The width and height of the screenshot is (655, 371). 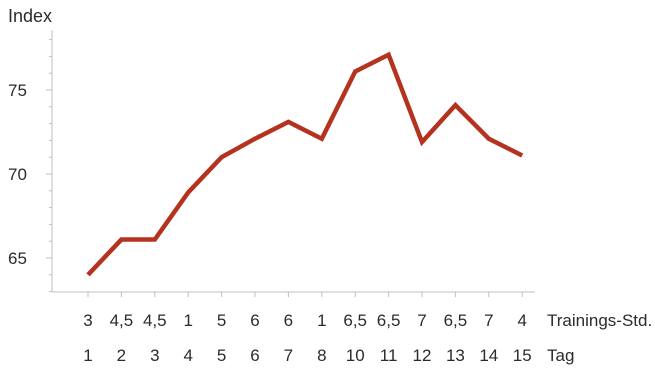 I want to click on x-tick-label-tag: 12, so click(x=422, y=355).